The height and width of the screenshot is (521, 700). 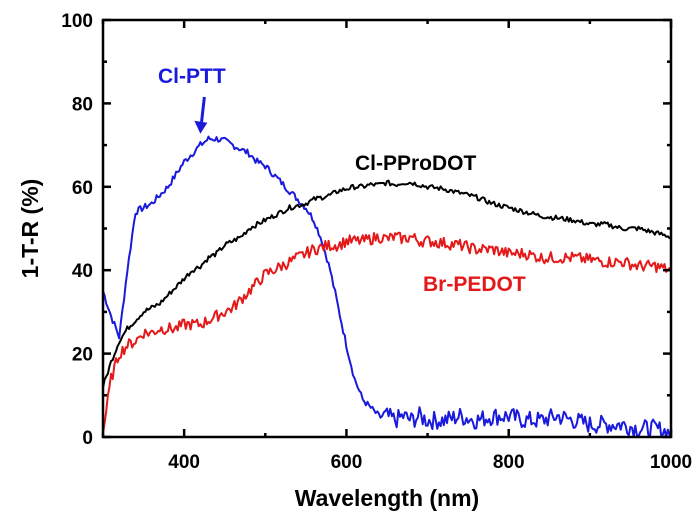 I want to click on x-tick-label: 600, so click(x=347, y=462).